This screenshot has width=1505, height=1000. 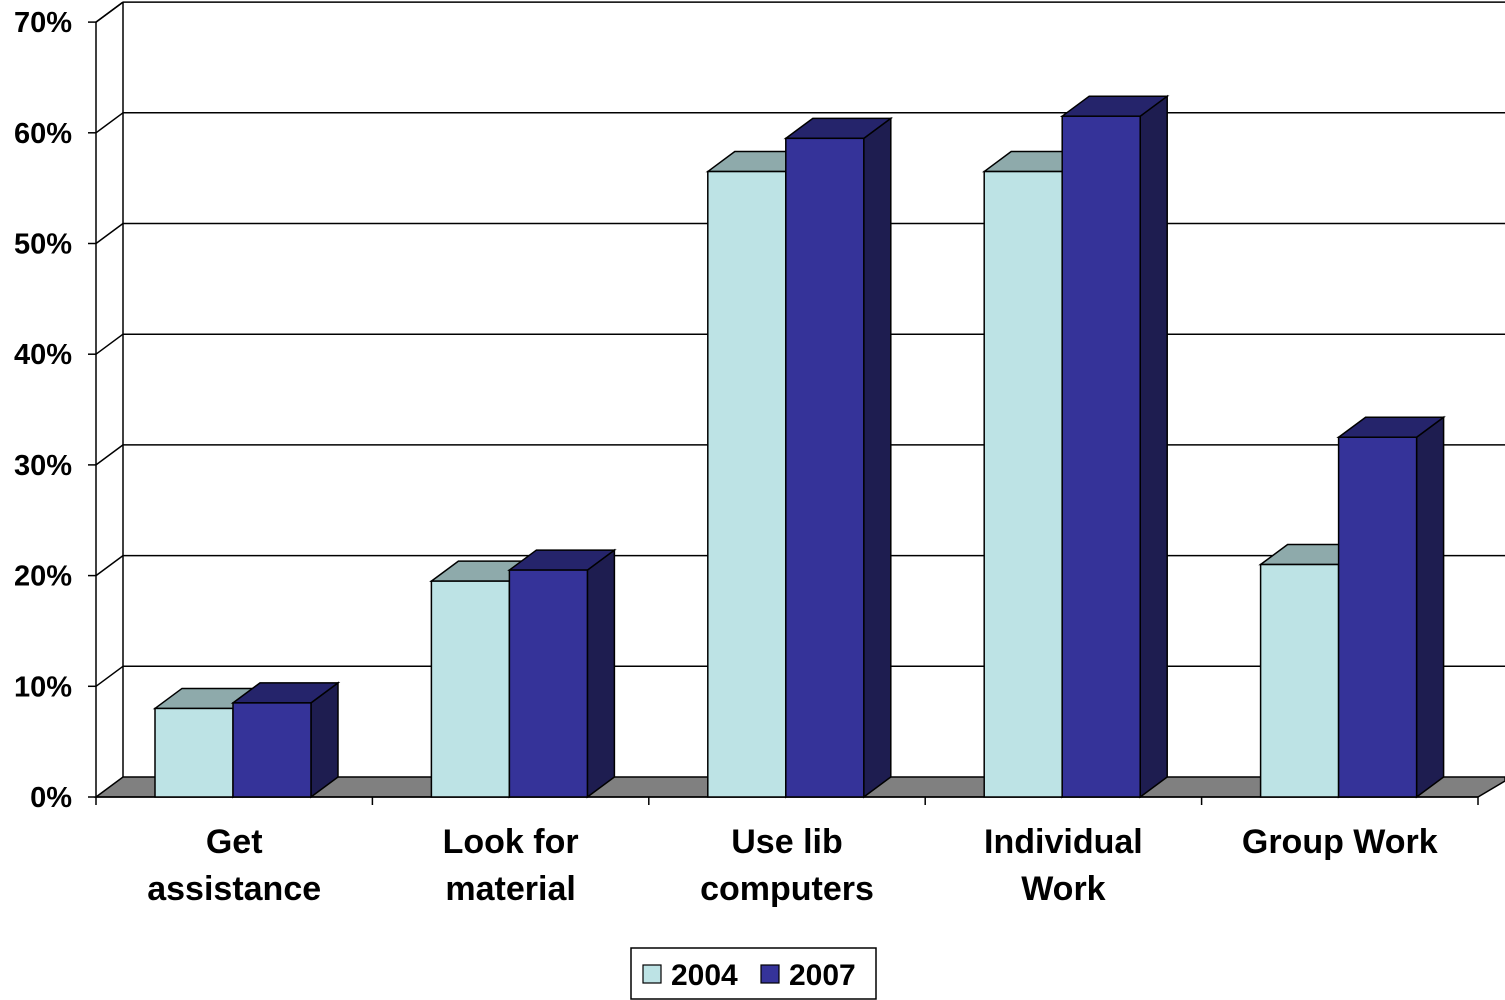 What do you see at coordinates (510, 889) in the screenshot?
I see `category-label: material` at bounding box center [510, 889].